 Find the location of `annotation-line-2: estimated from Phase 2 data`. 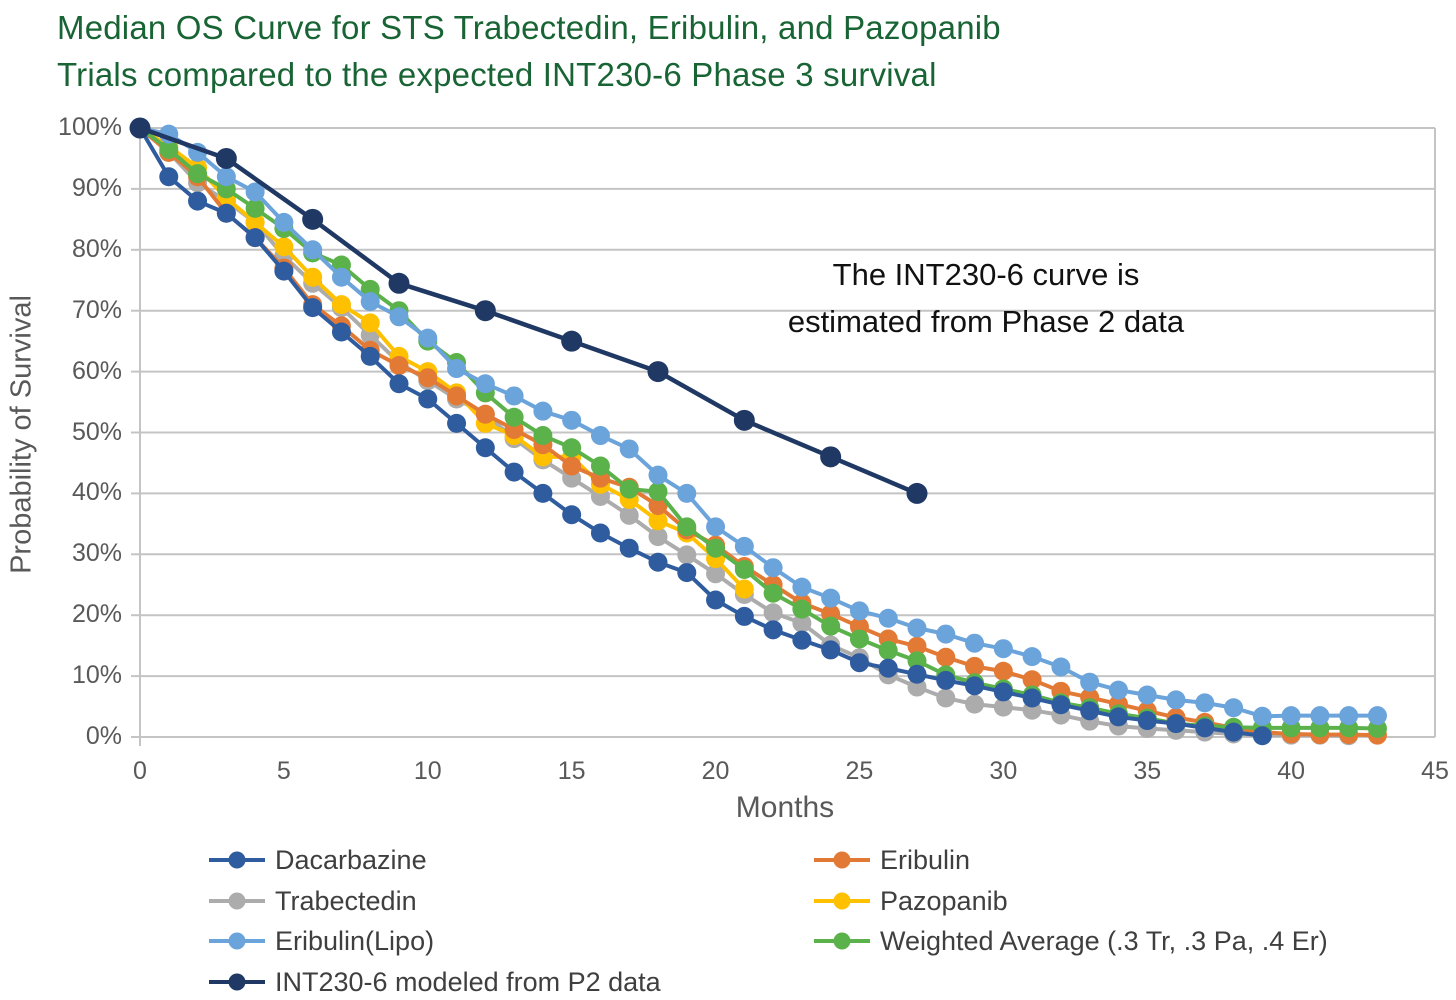

annotation-line-2: estimated from Phase 2 data is located at coordinates (986, 321).